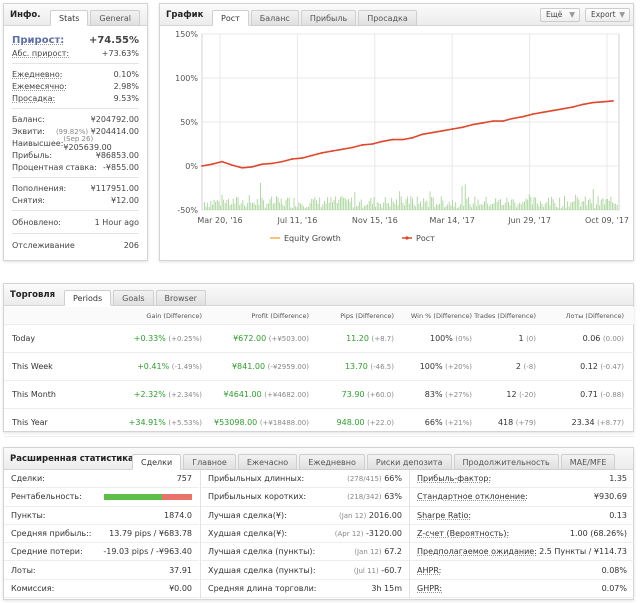 This screenshot has height=603, width=640. Describe the element at coordinates (180, 298) in the screenshot. I see `tab-browser: Browser` at that location.